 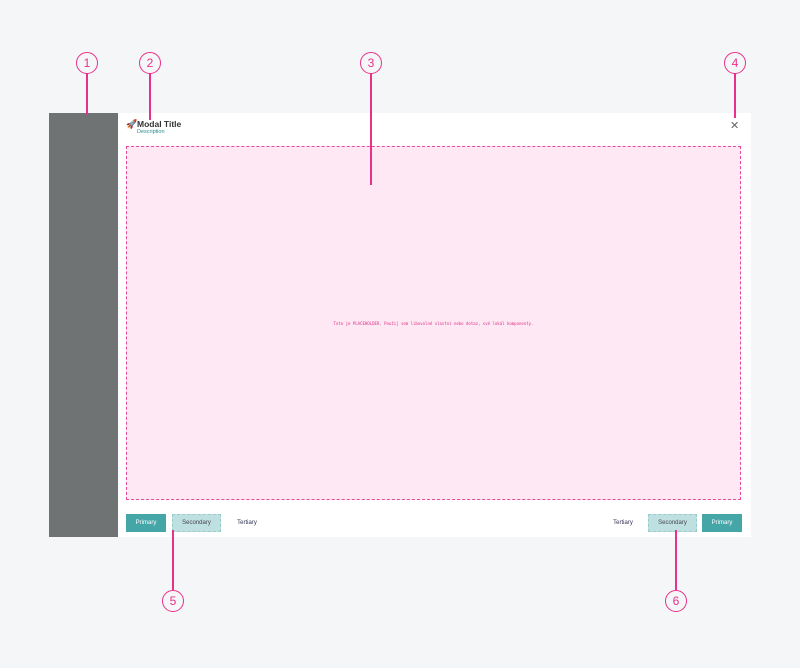 What do you see at coordinates (83, 325) in the screenshot?
I see `sidebar` at bounding box center [83, 325].